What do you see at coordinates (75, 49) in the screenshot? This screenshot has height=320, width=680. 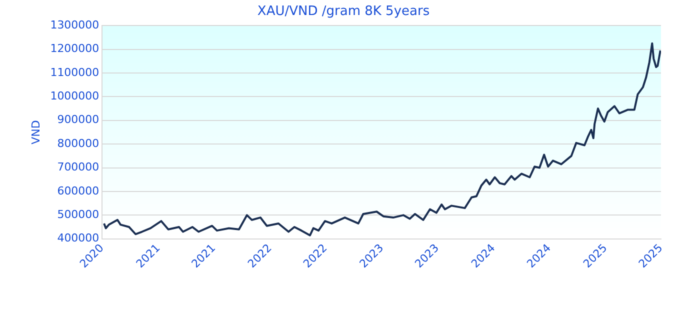 I see `y-tick-label: 1200000` at bounding box center [75, 49].